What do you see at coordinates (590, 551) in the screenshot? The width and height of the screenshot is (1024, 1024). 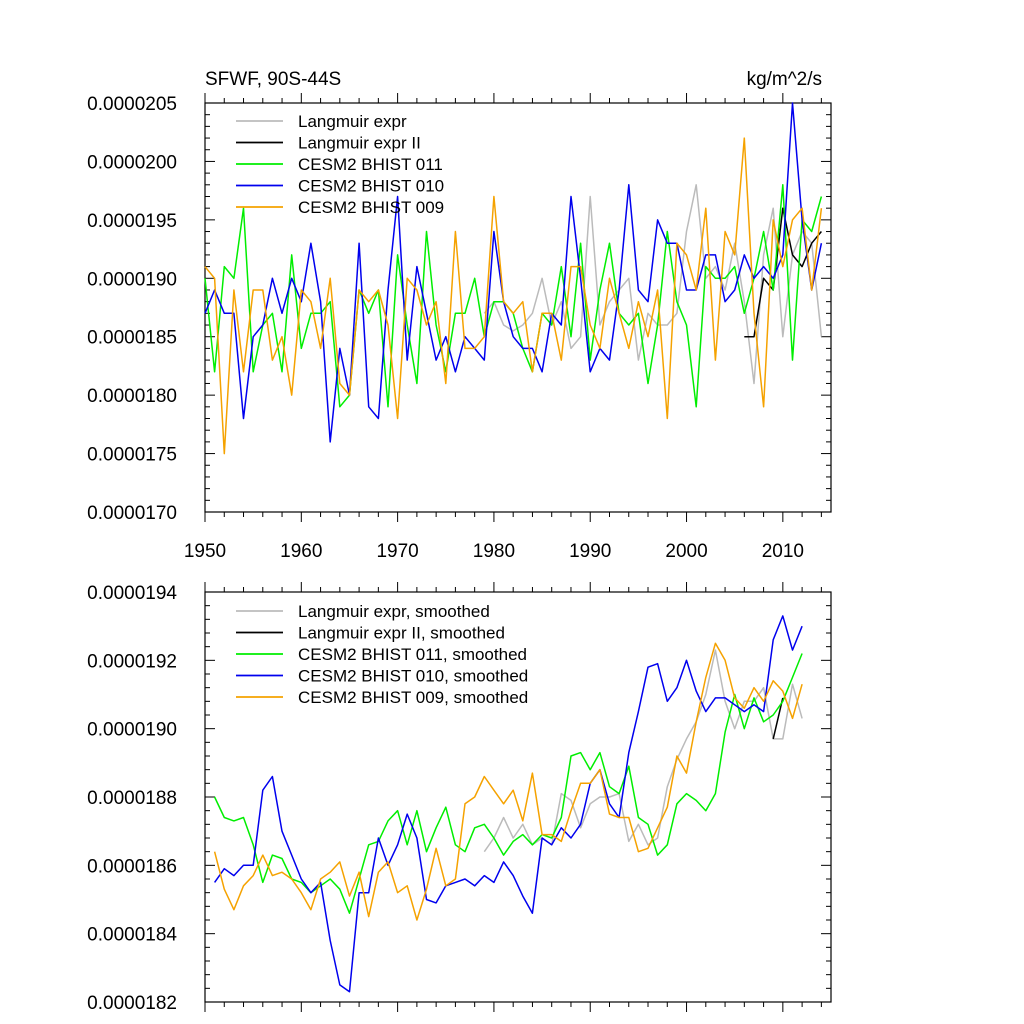 I see `x-tick-label: 1990` at bounding box center [590, 551].